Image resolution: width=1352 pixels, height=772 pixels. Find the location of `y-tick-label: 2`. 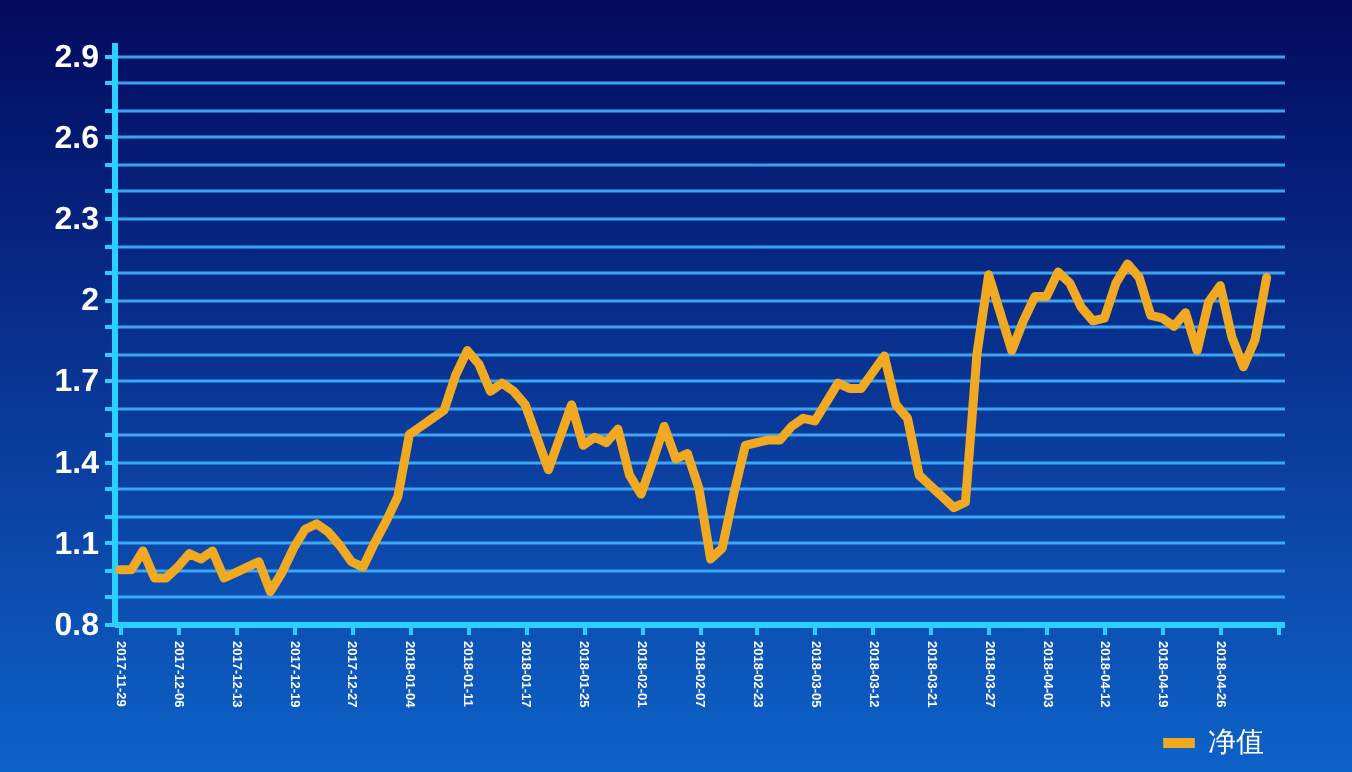

y-tick-label: 2 is located at coordinates (90, 301).